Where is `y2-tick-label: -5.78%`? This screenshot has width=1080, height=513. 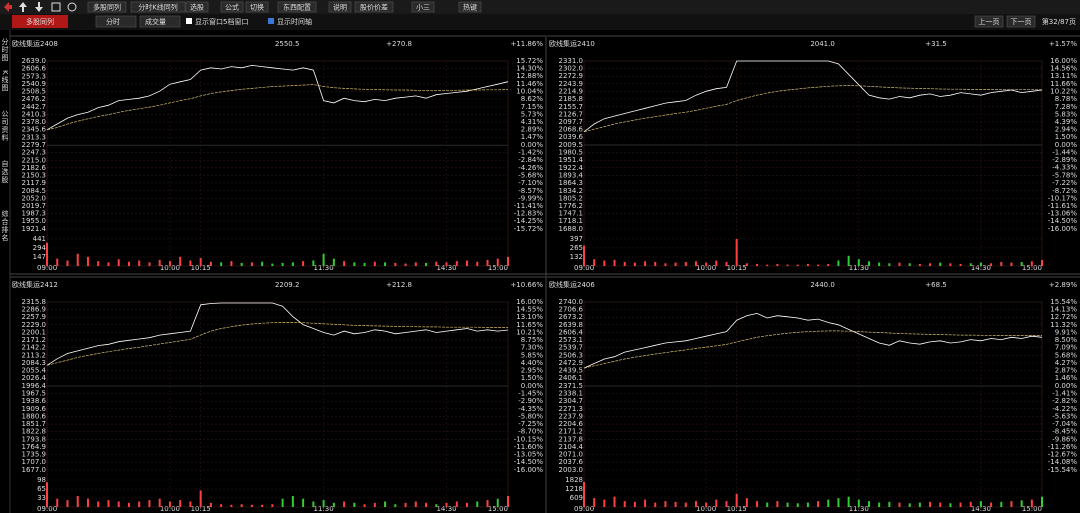 y2-tick-label: -5.78% is located at coordinates (1064, 175).